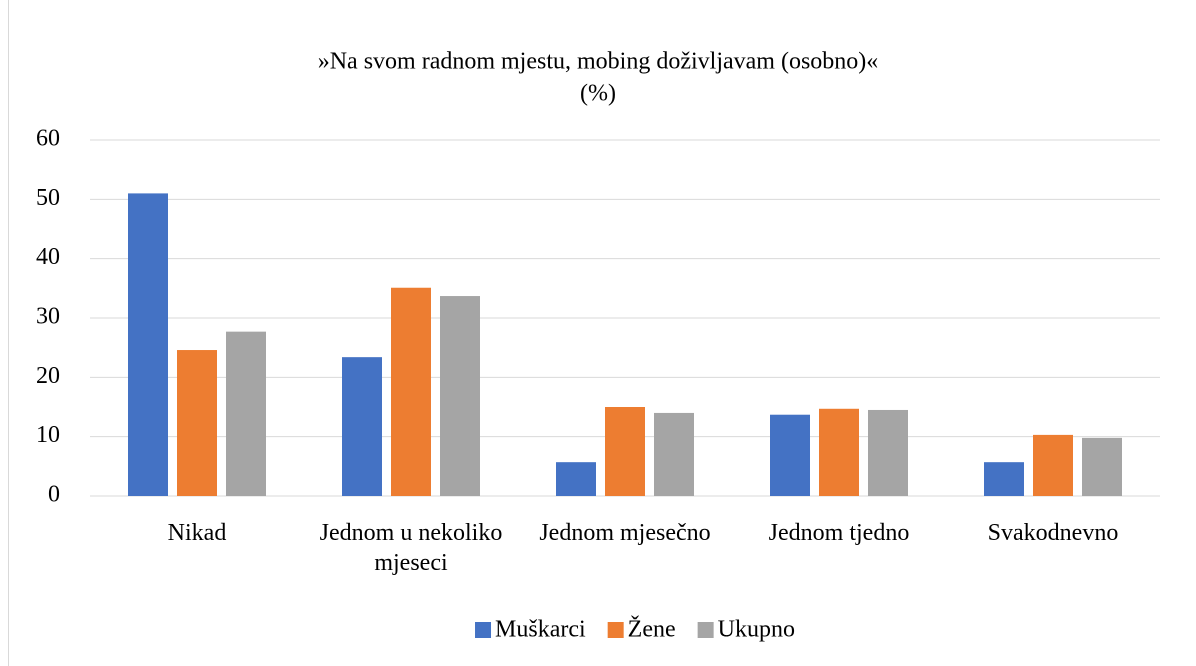 The image size is (1196, 666). What do you see at coordinates (756, 630) in the screenshot?
I see `legend-label: Ukupno` at bounding box center [756, 630].